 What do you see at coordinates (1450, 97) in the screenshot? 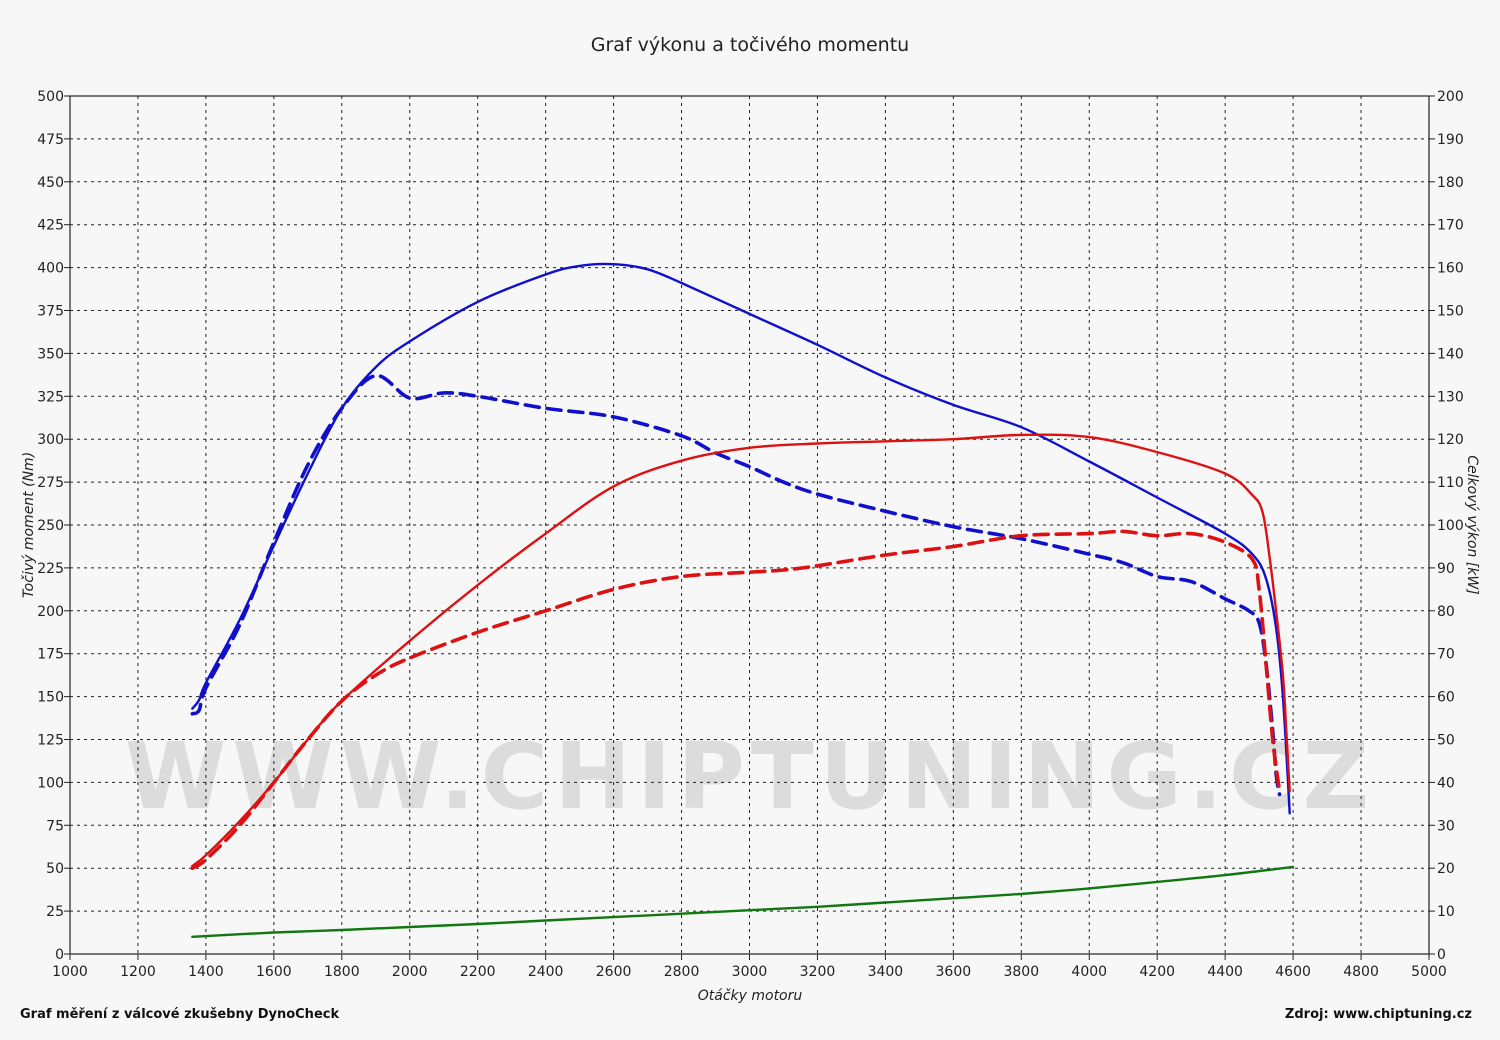
I see `y-right-tick-label: 200` at bounding box center [1450, 97].